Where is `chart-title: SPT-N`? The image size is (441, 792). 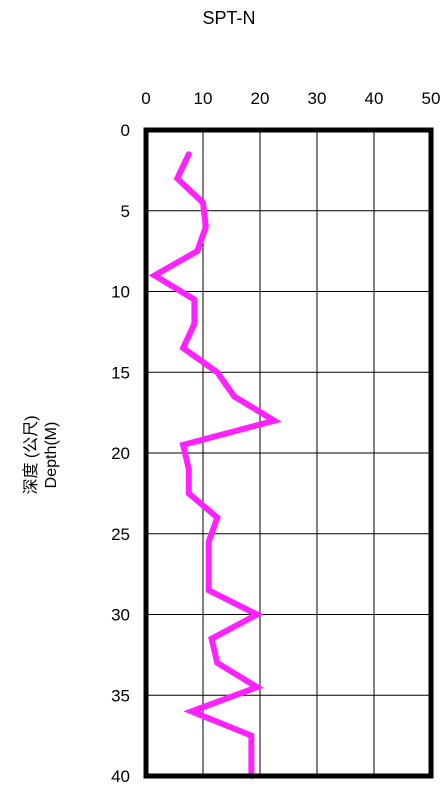
chart-title: SPT-N is located at coordinates (228, 18).